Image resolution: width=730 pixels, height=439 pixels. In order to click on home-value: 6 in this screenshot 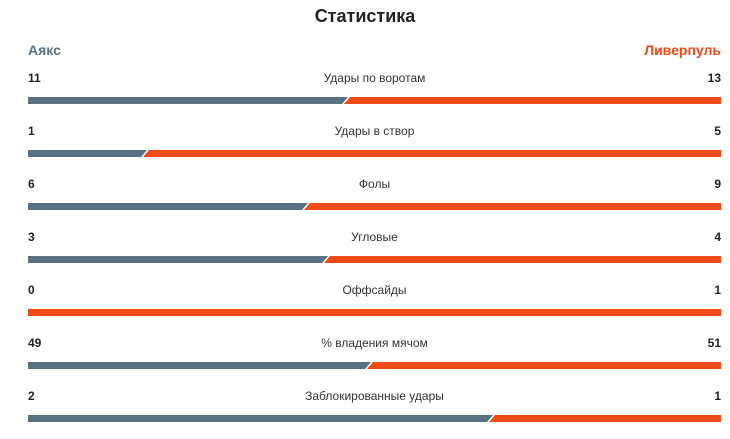, I will do `click(31, 184)`.